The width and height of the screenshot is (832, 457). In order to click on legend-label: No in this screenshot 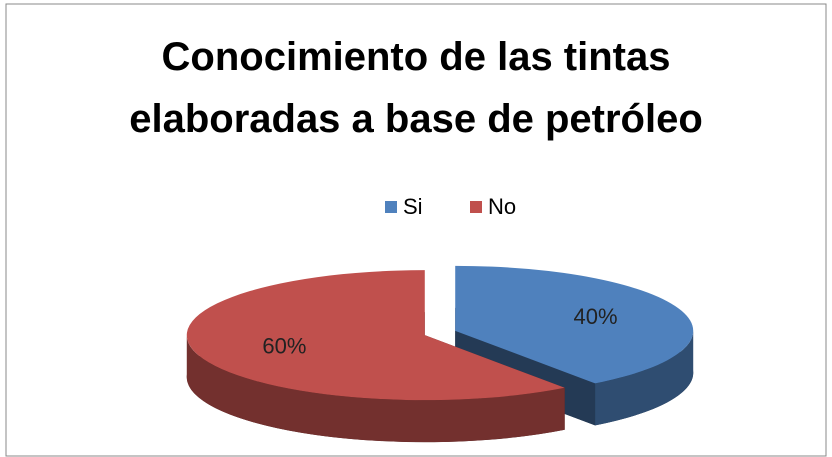, I will do `click(502, 206)`.